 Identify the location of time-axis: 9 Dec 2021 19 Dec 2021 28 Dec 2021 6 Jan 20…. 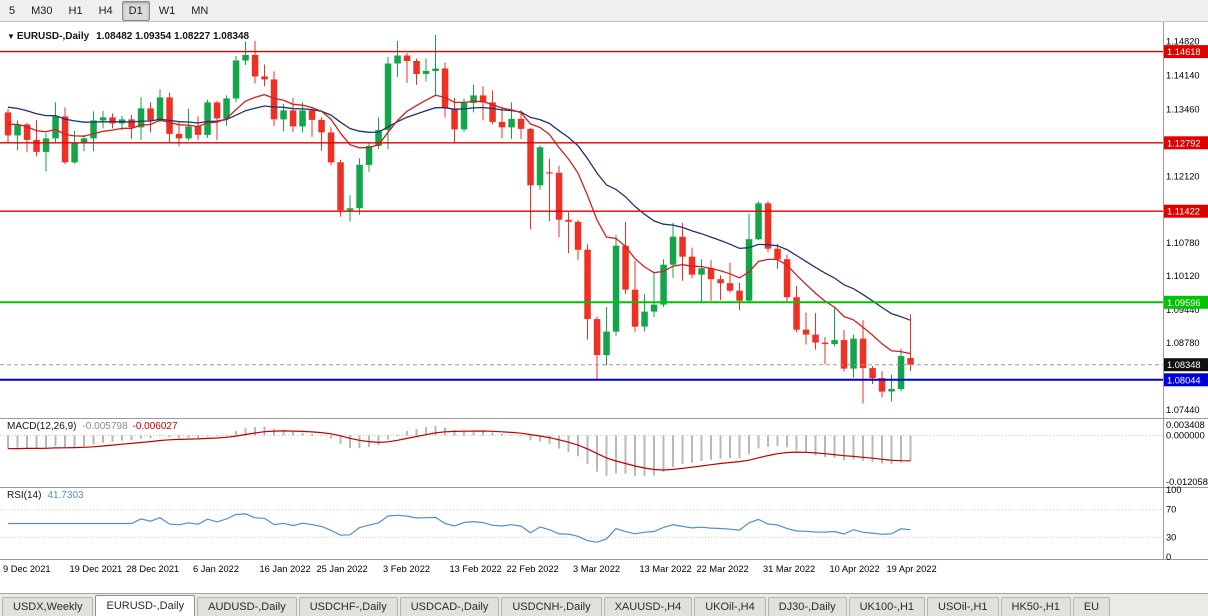
(470, 569).